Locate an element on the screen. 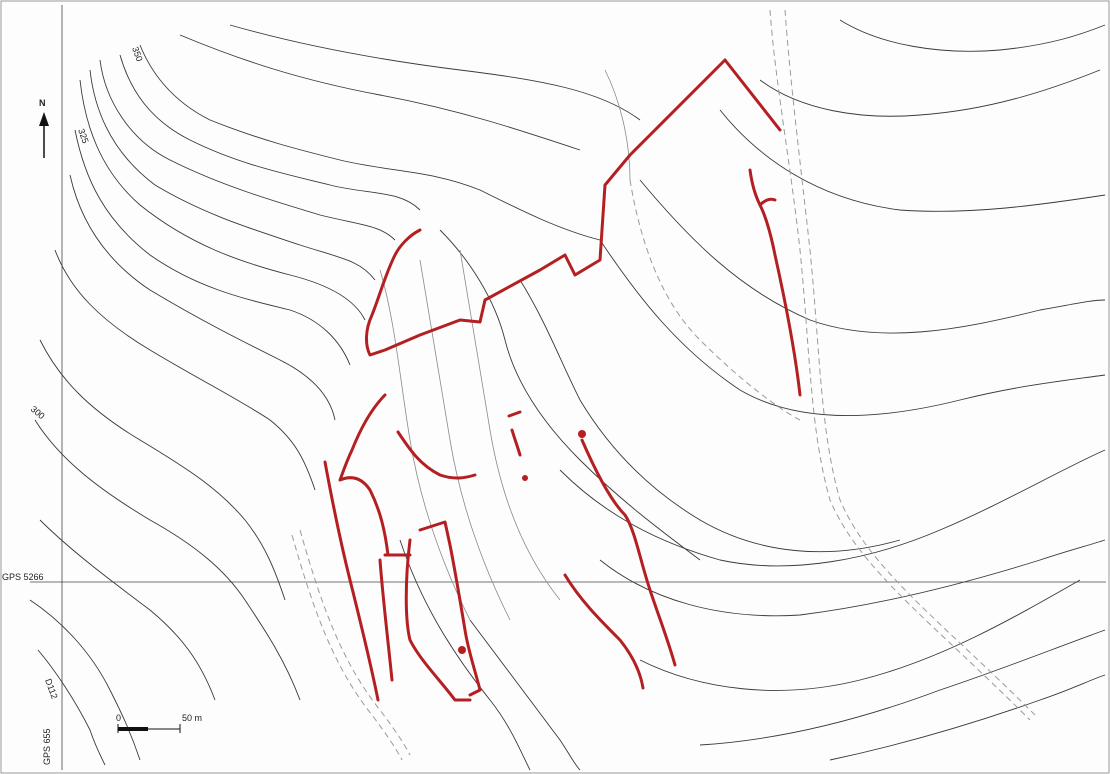 The height and width of the screenshot is (774, 1110). grid-label-horizontal: GPS 5266 is located at coordinates (23, 577).